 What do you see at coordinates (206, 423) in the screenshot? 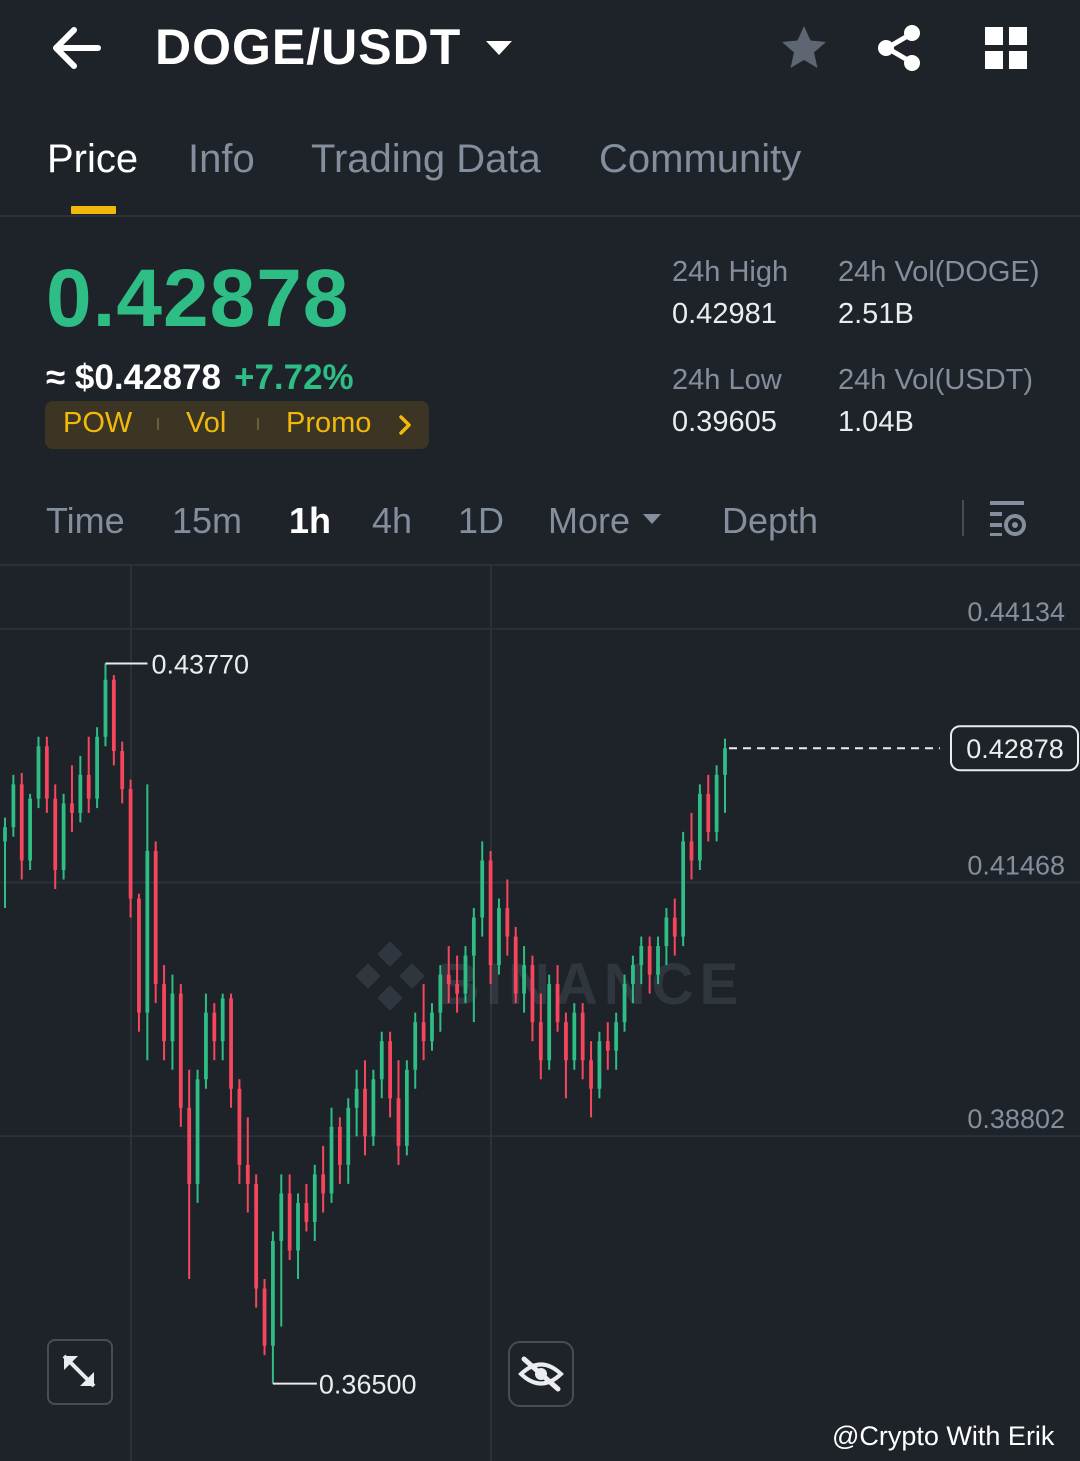
I see `tag-vol: Vol` at bounding box center [206, 423].